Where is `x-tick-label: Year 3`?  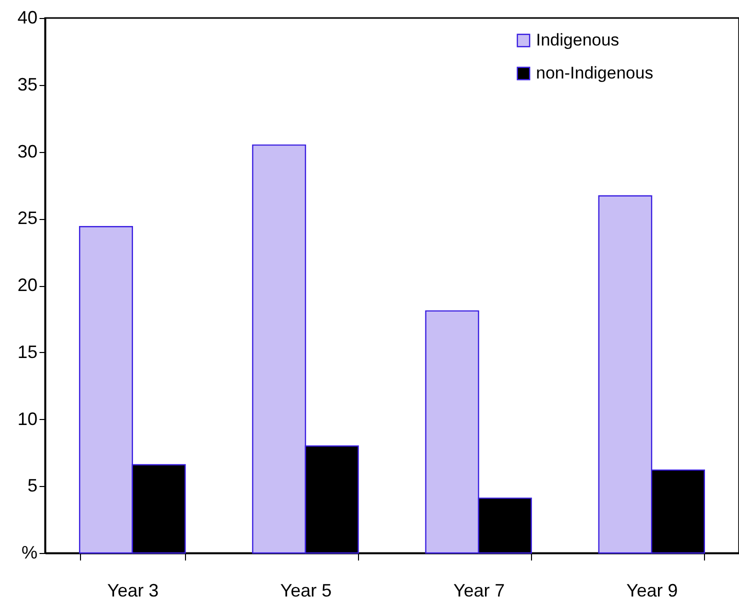
x-tick-label: Year 3 is located at coordinates (133, 590).